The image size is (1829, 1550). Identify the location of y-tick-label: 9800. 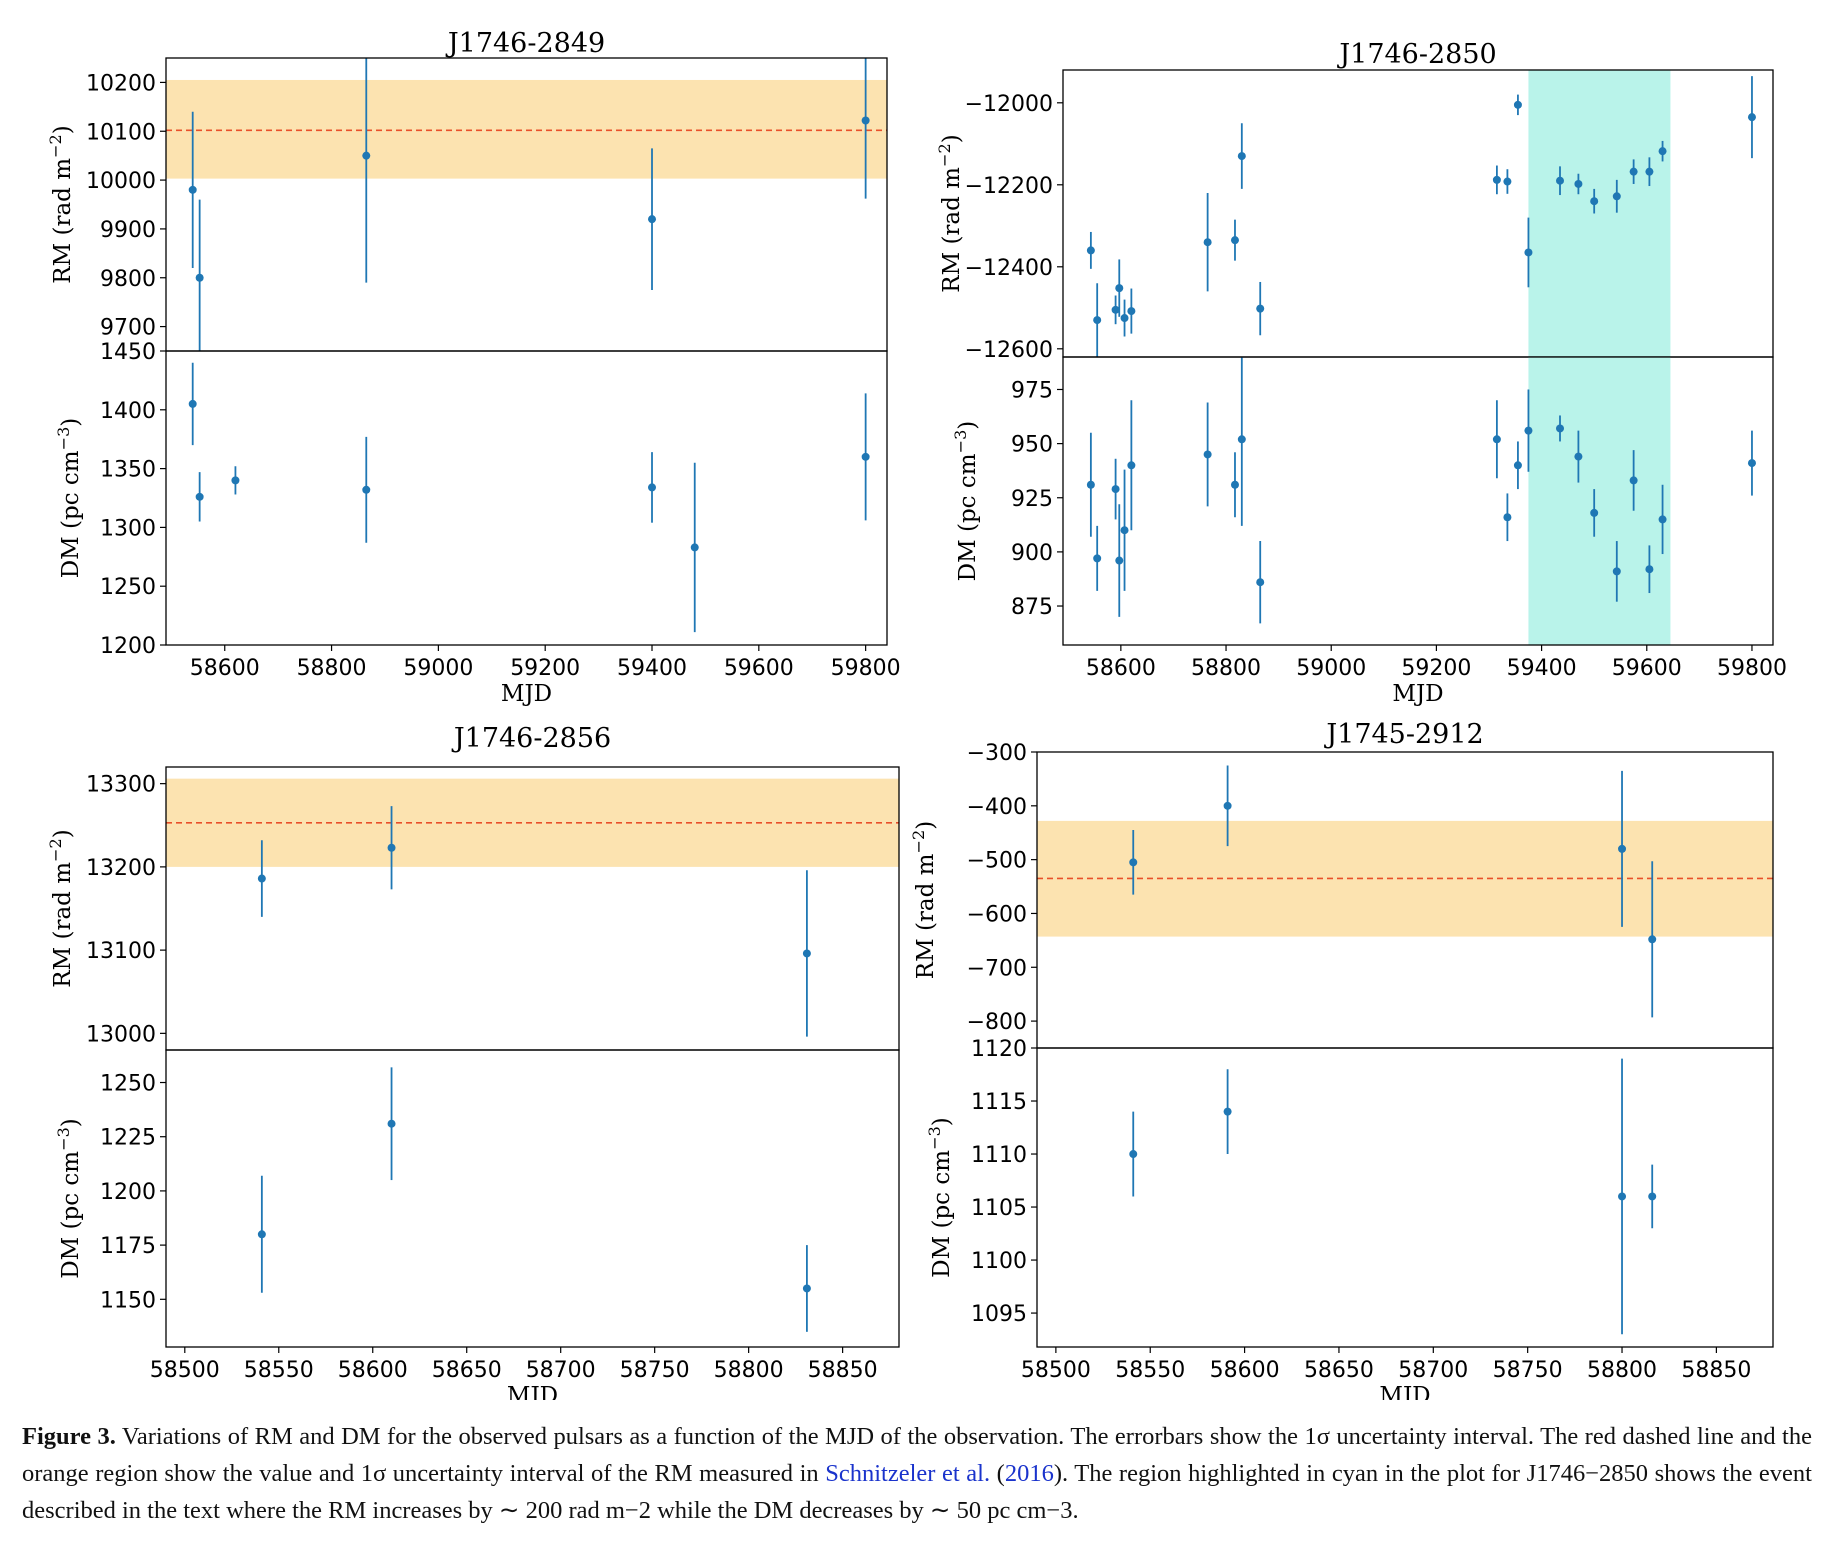
(128, 279).